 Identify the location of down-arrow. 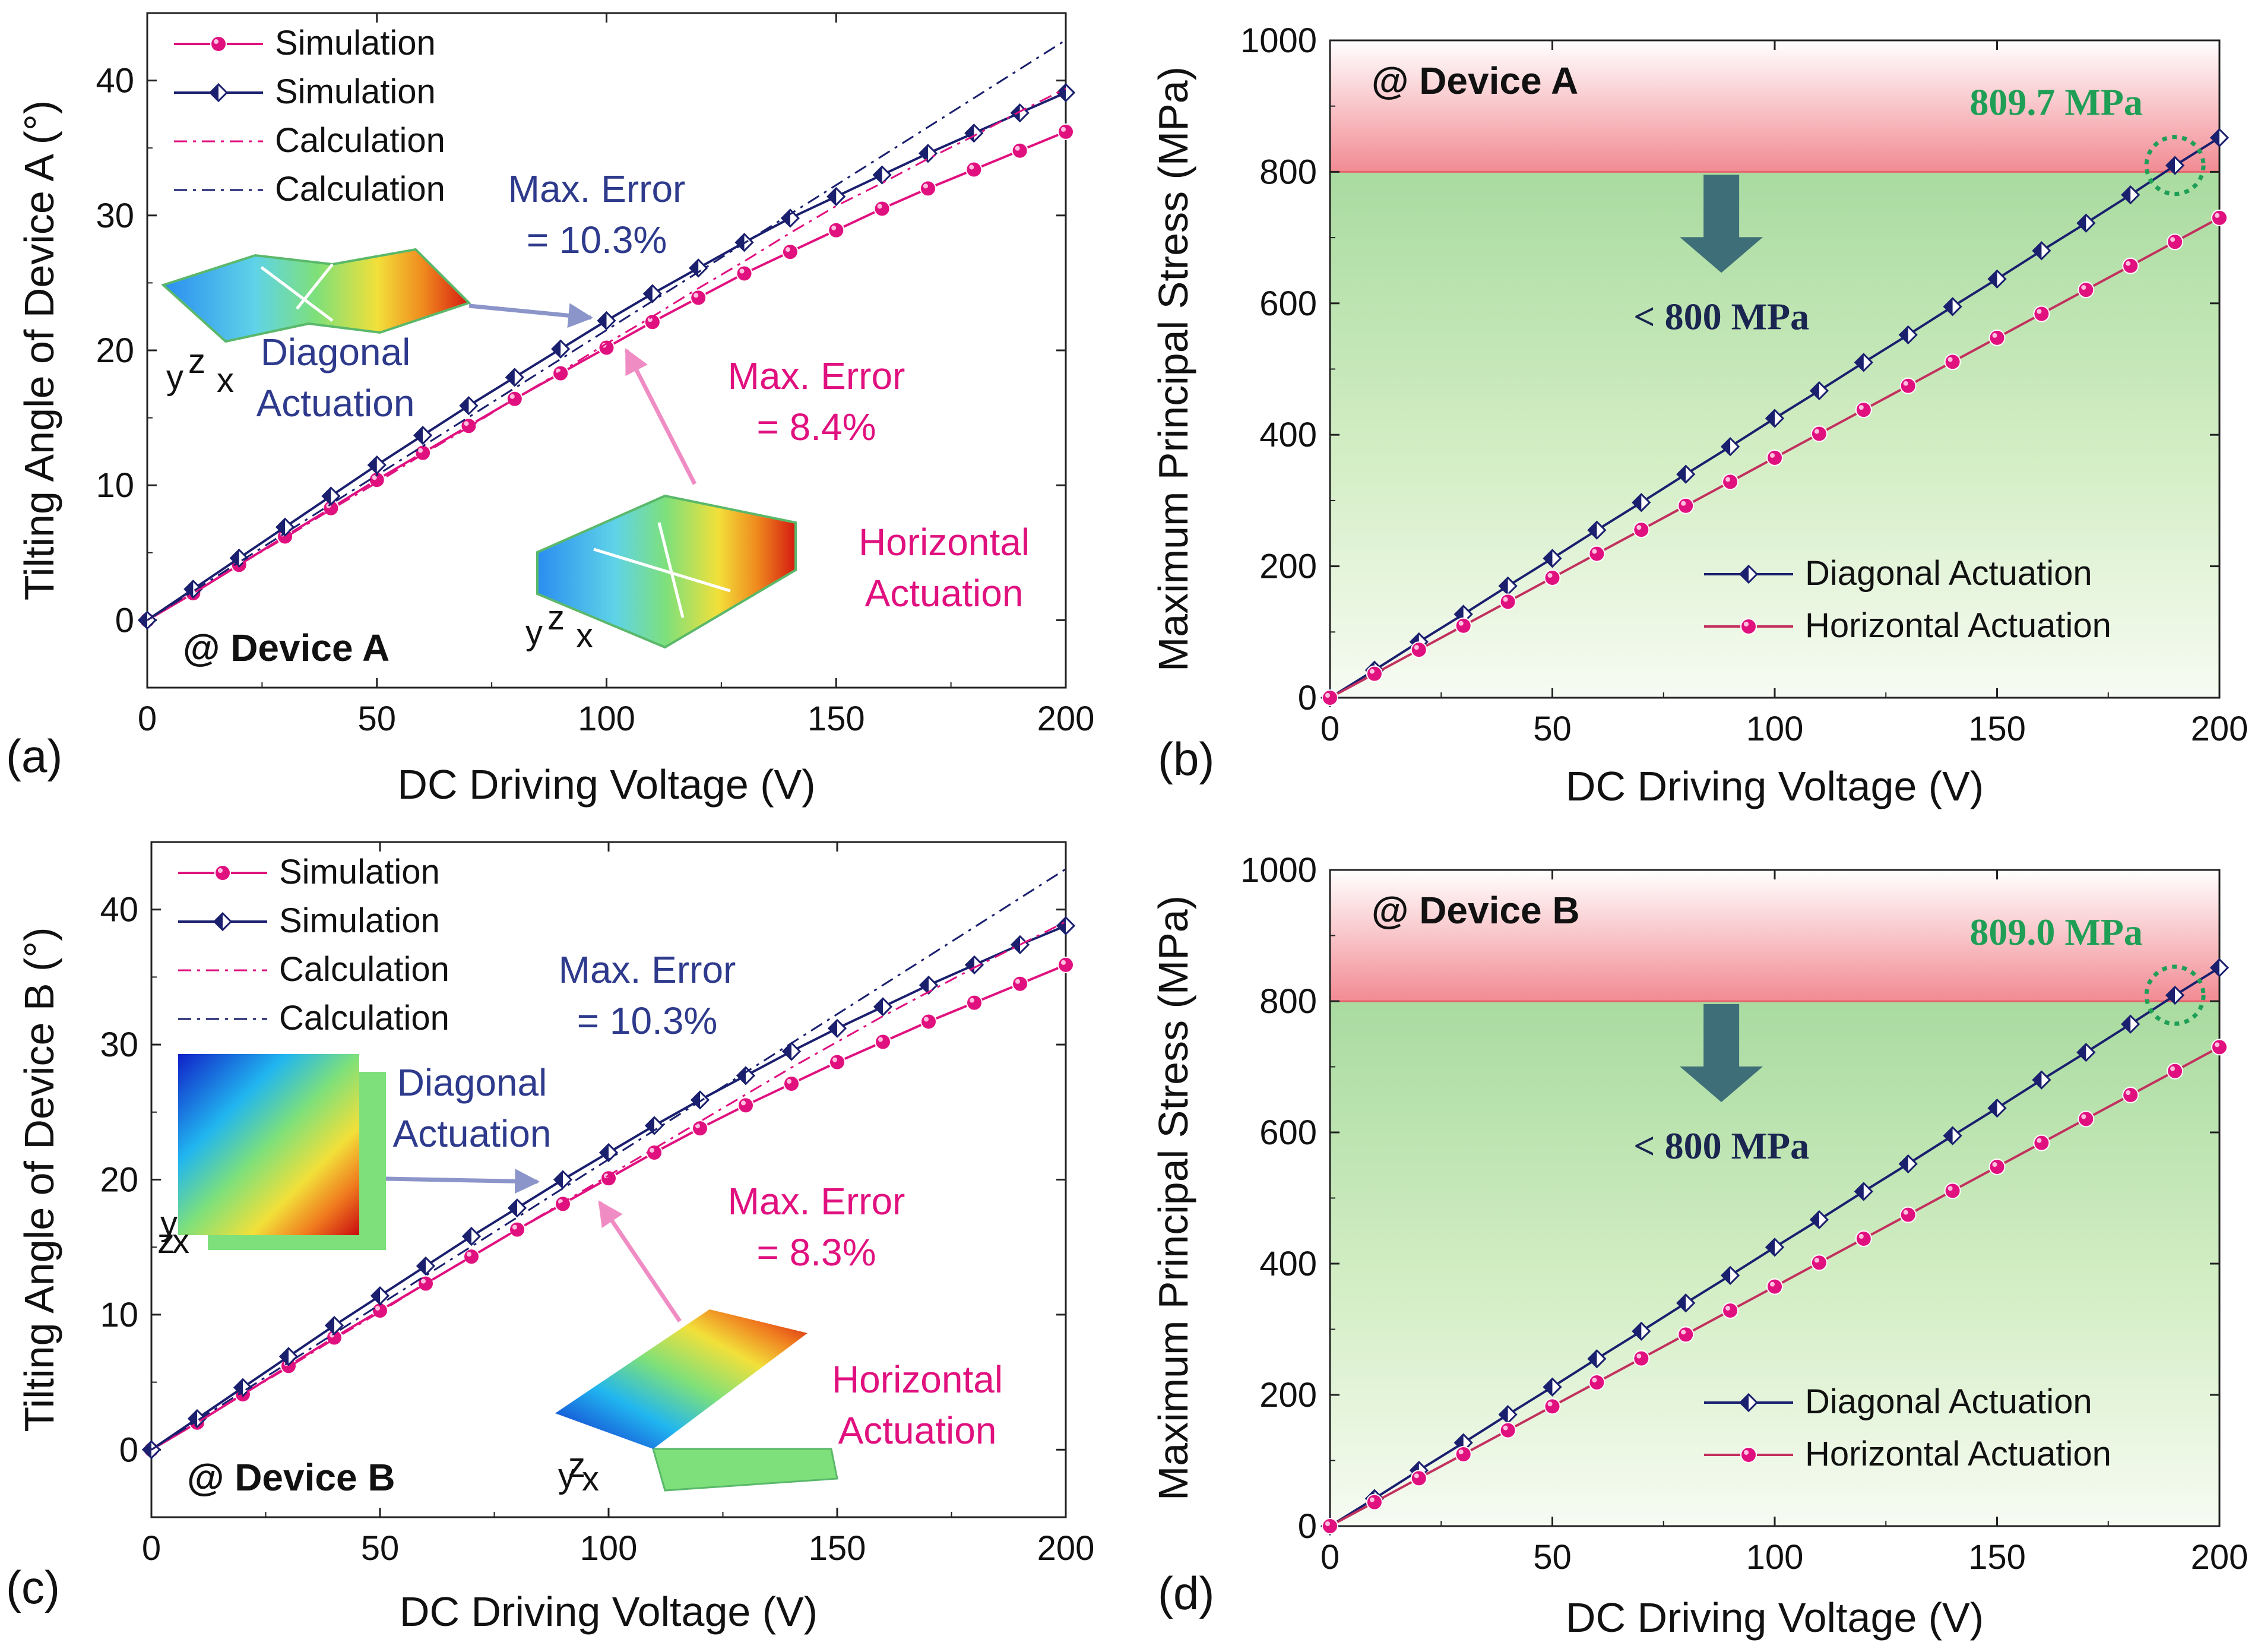
(1721, 1053).